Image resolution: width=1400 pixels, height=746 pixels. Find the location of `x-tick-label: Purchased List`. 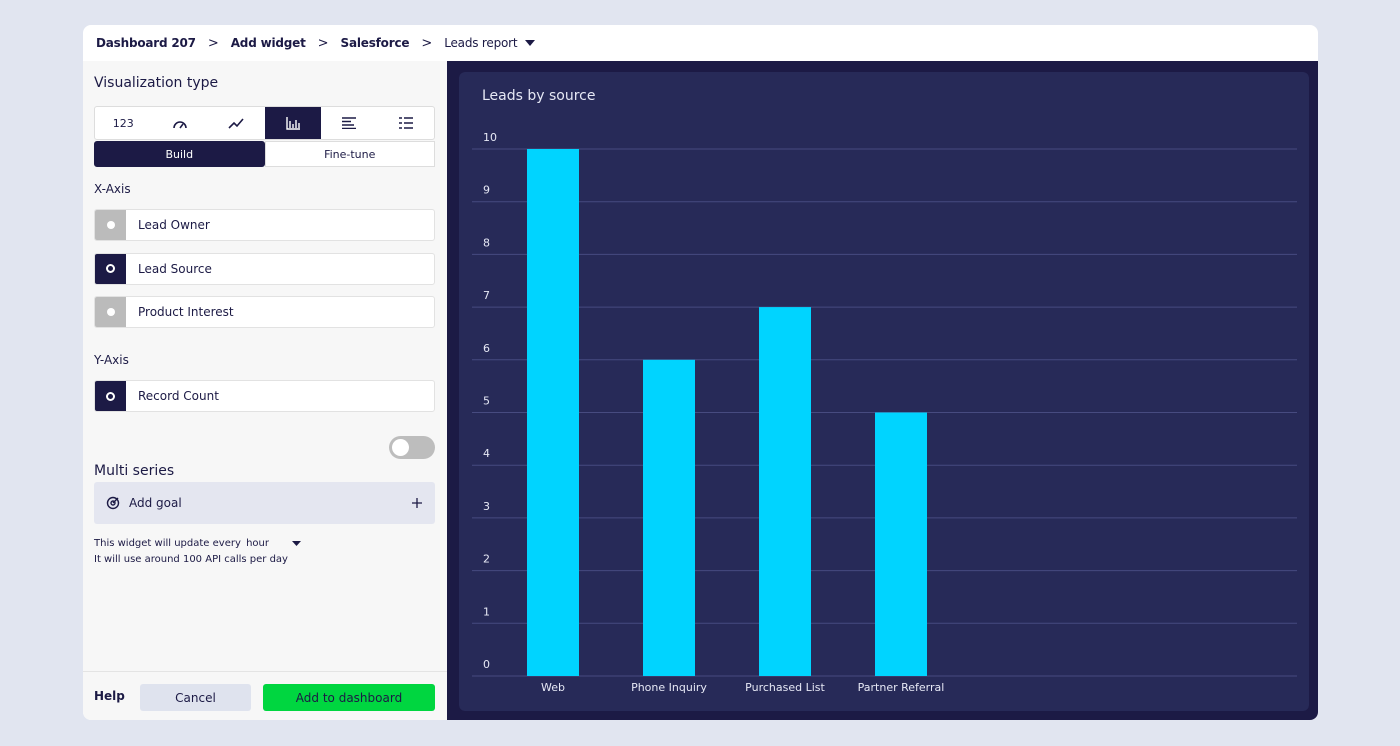

x-tick-label: Purchased List is located at coordinates (785, 687).